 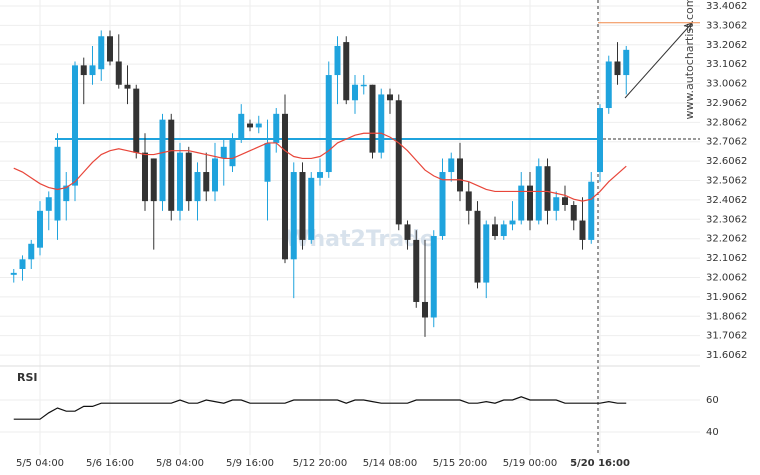 I want to click on y-tick-label: 33.4062, so click(x=726, y=6).